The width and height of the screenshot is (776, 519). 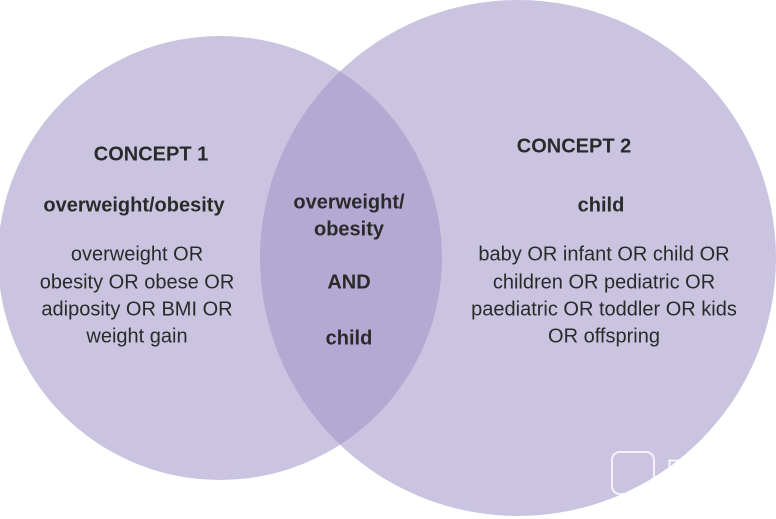 I want to click on search-terms: baby OR infant OR child OR, so click(x=603, y=254).